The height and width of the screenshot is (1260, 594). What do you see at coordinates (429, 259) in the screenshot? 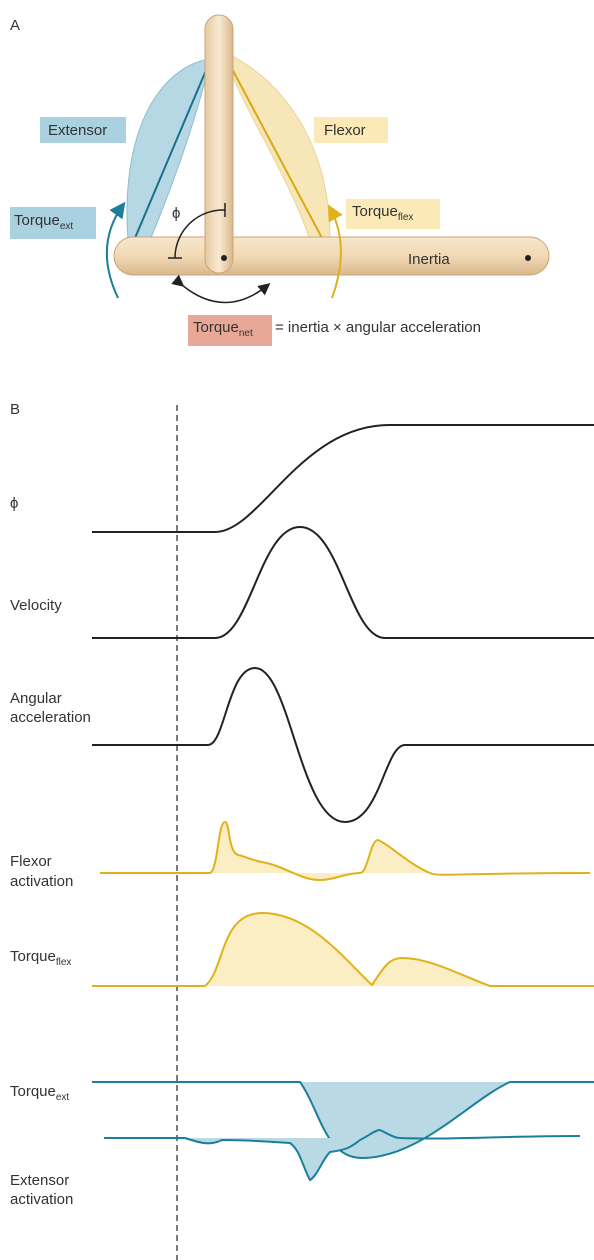
I see `inertia-label: Inertia` at bounding box center [429, 259].